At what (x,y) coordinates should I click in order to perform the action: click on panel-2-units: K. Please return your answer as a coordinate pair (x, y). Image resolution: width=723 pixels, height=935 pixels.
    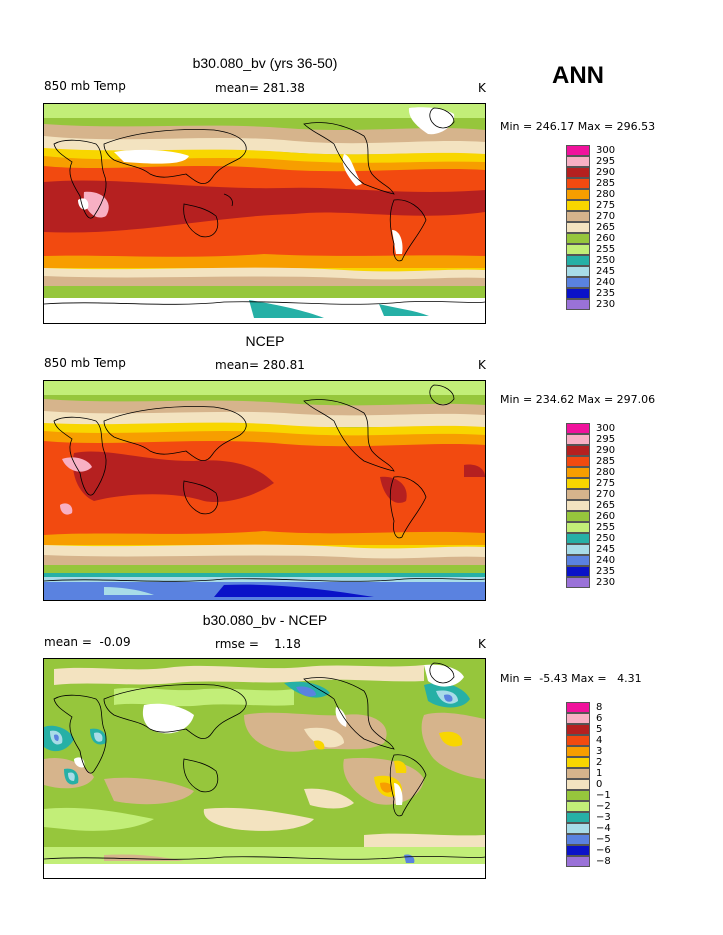
    Looking at the image, I should click on (482, 365).